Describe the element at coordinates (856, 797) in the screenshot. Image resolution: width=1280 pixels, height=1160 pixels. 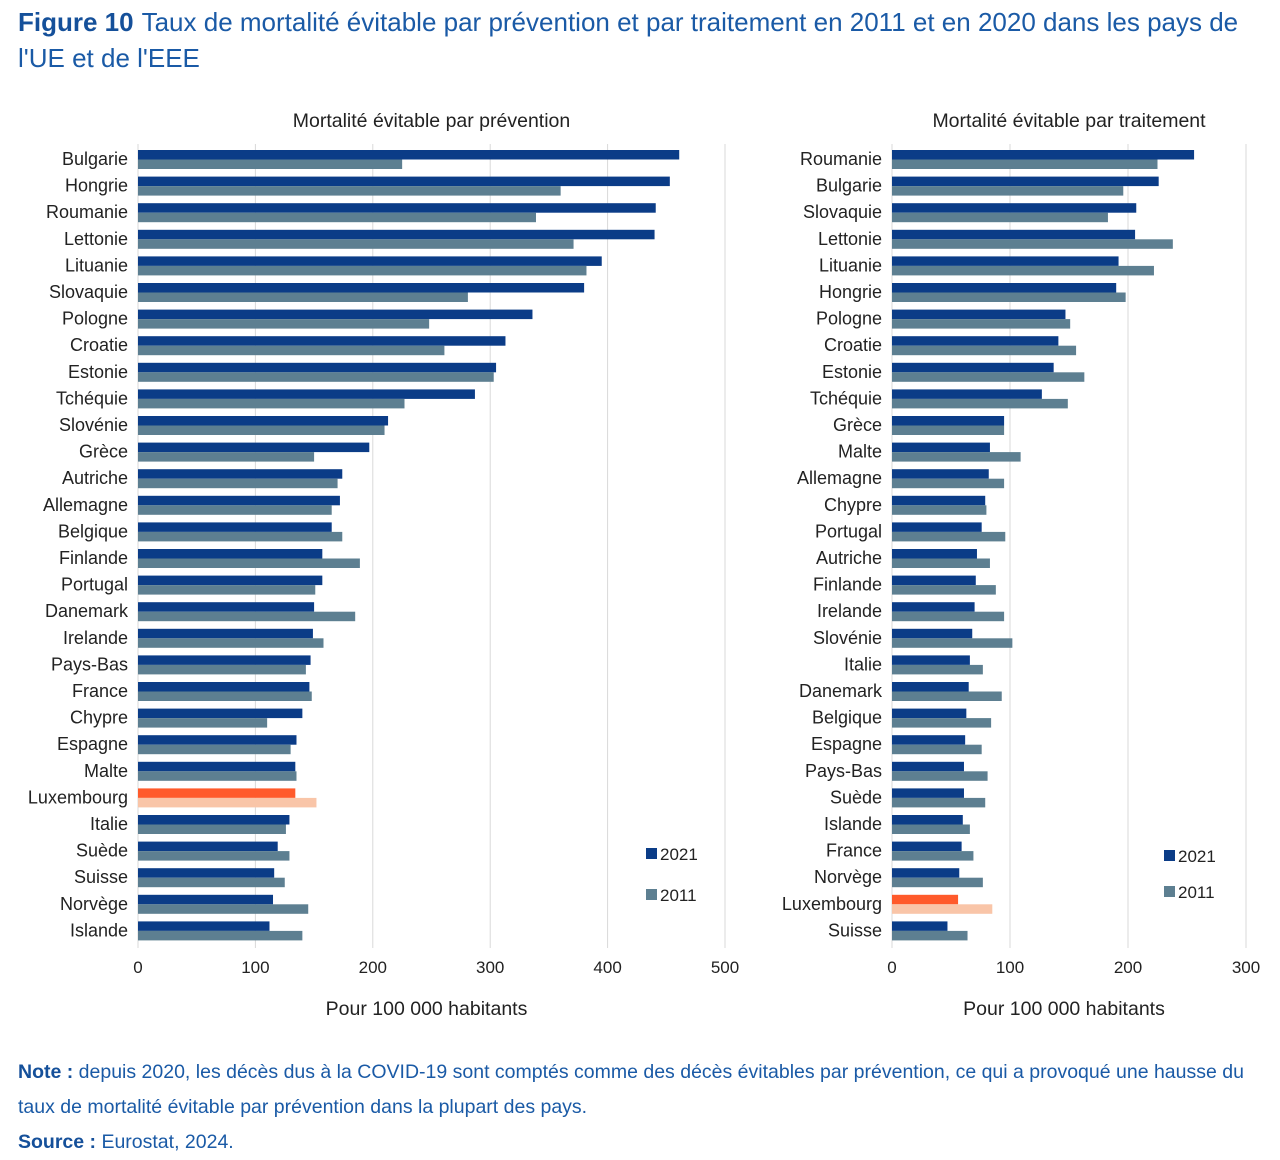
I see `category-label: Suède` at that location.